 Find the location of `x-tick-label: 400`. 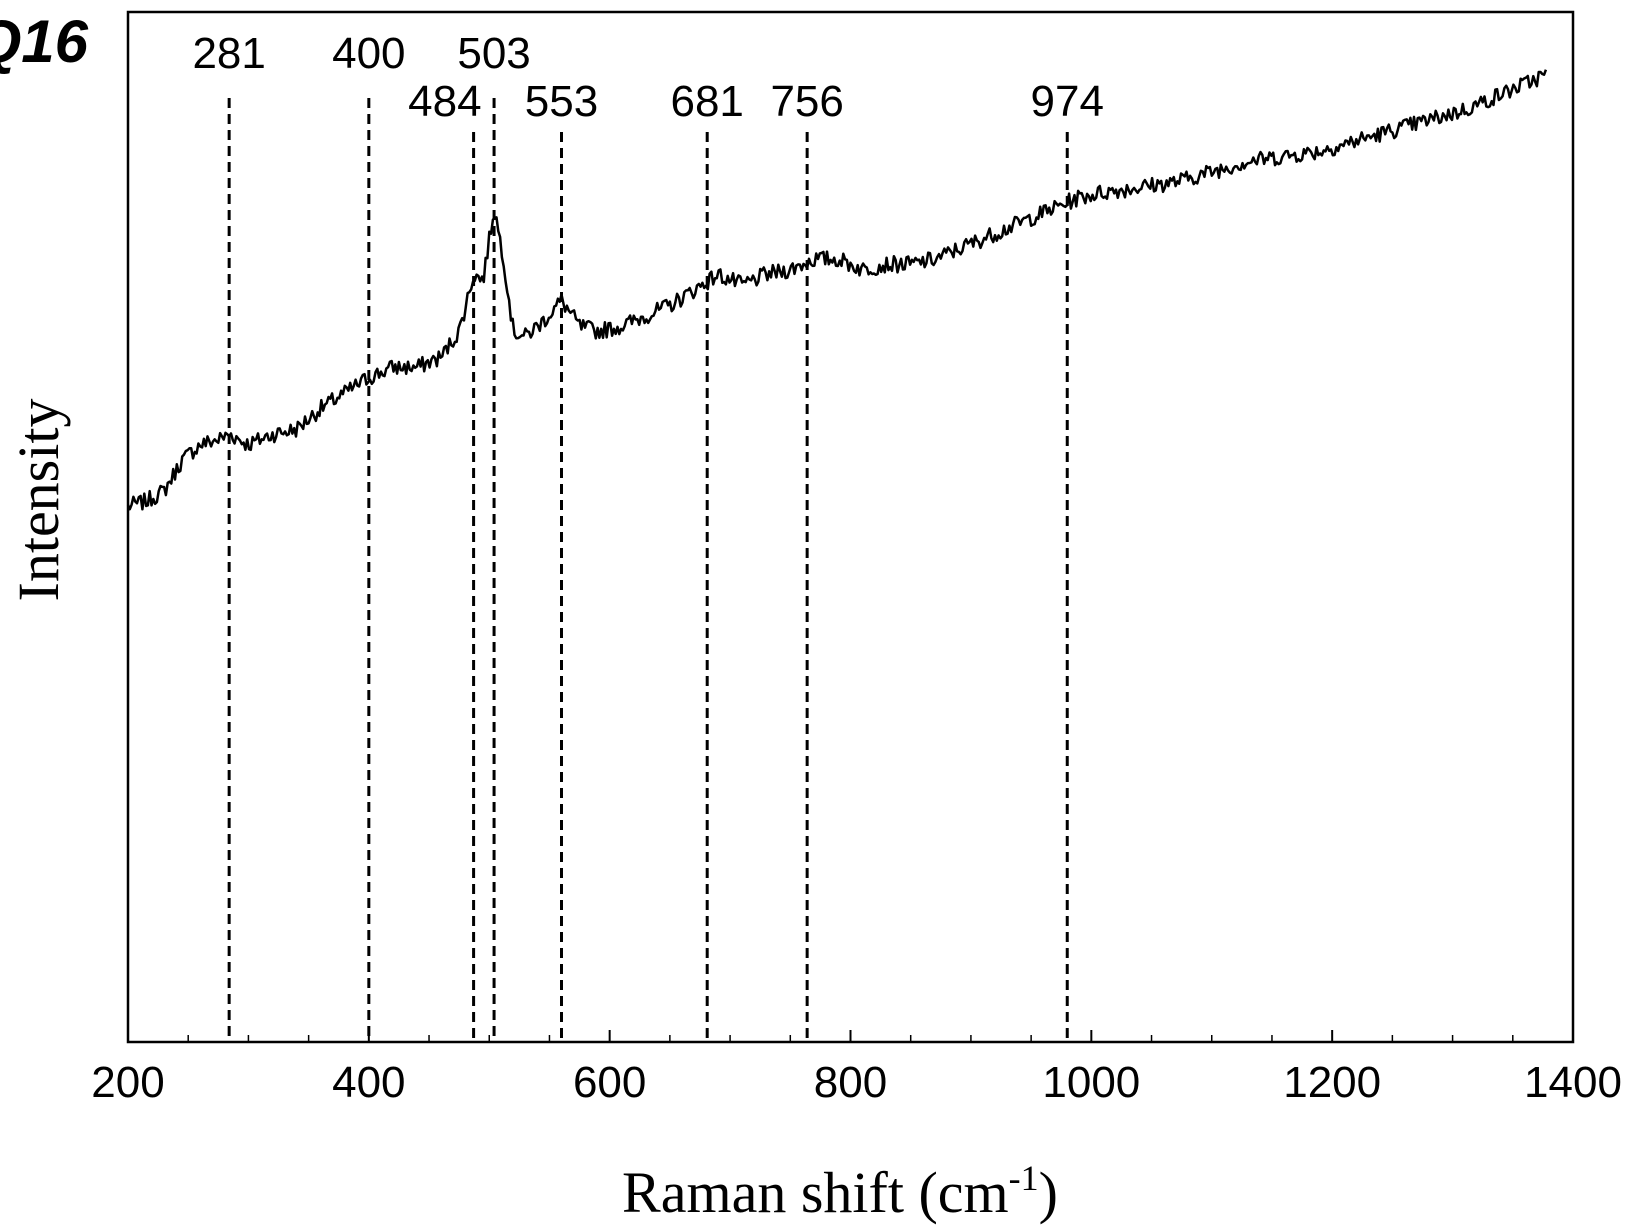

x-tick-label: 400 is located at coordinates (368, 1082).